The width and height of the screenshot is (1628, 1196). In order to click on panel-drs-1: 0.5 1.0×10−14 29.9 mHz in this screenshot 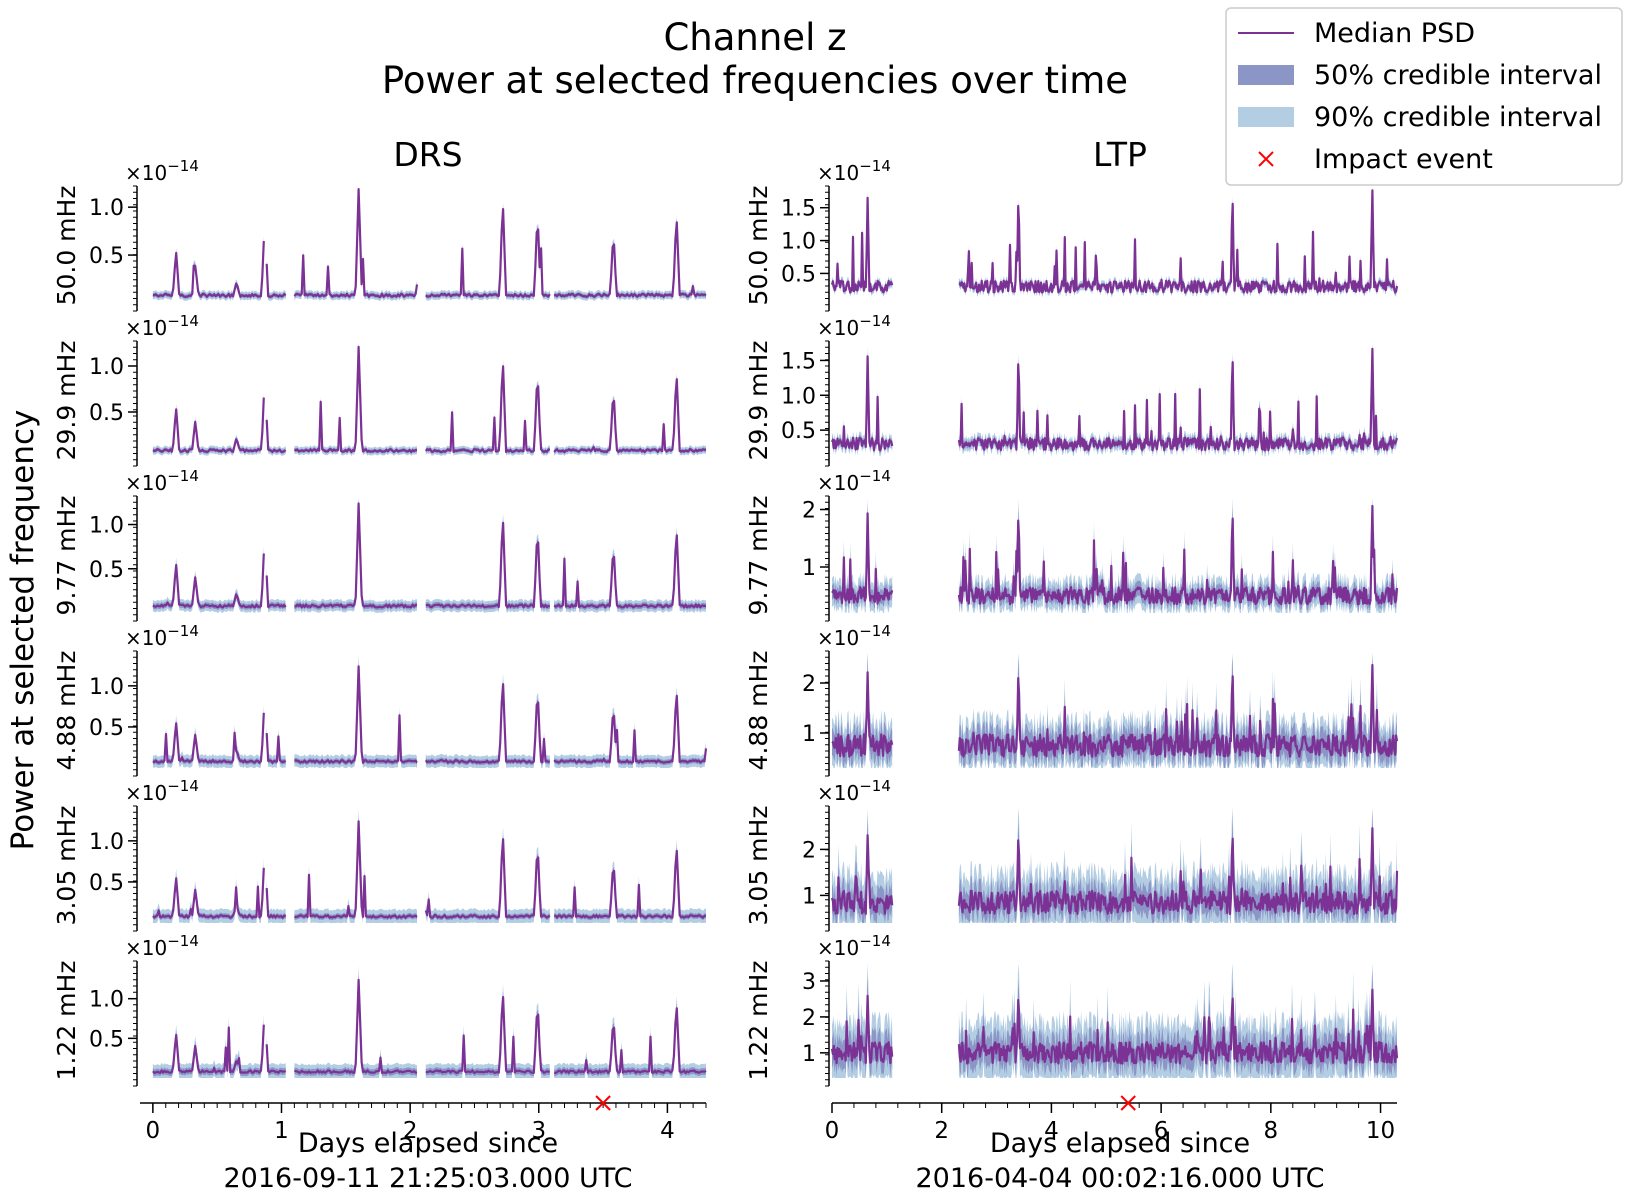, I will do `click(379, 389)`.